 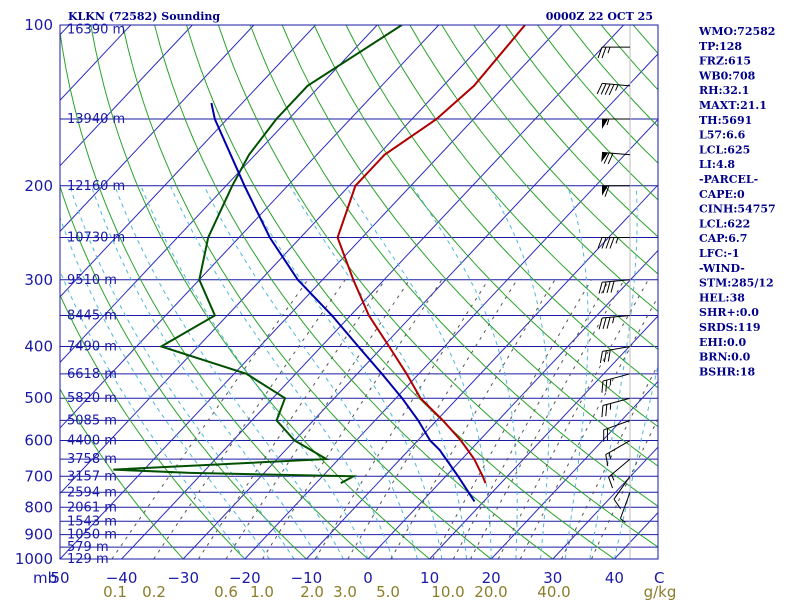 I want to click on height-tick-label: 3157 m, so click(x=92, y=476).